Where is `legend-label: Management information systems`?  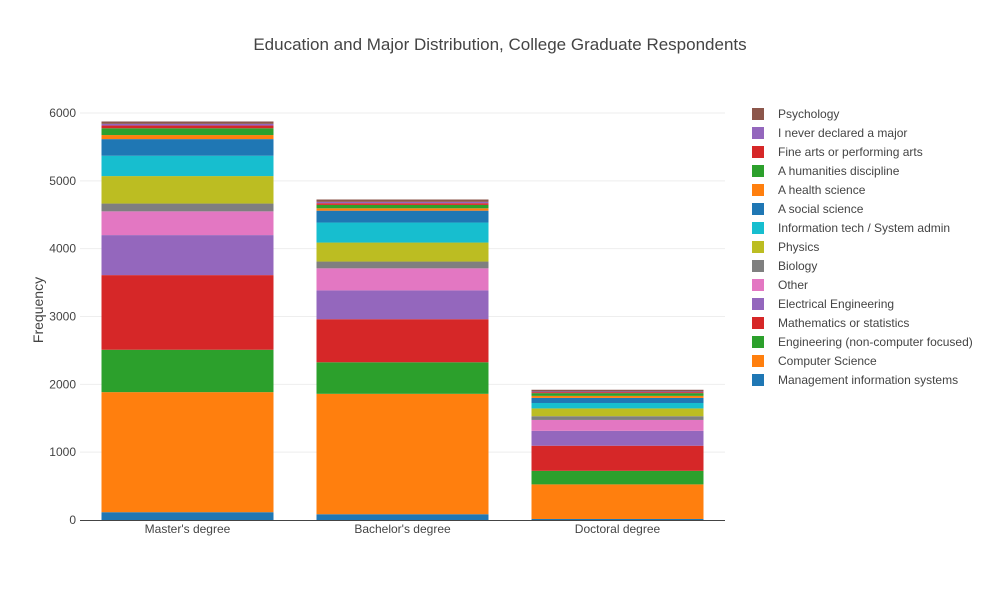
legend-label: Management information systems is located at coordinates (868, 380).